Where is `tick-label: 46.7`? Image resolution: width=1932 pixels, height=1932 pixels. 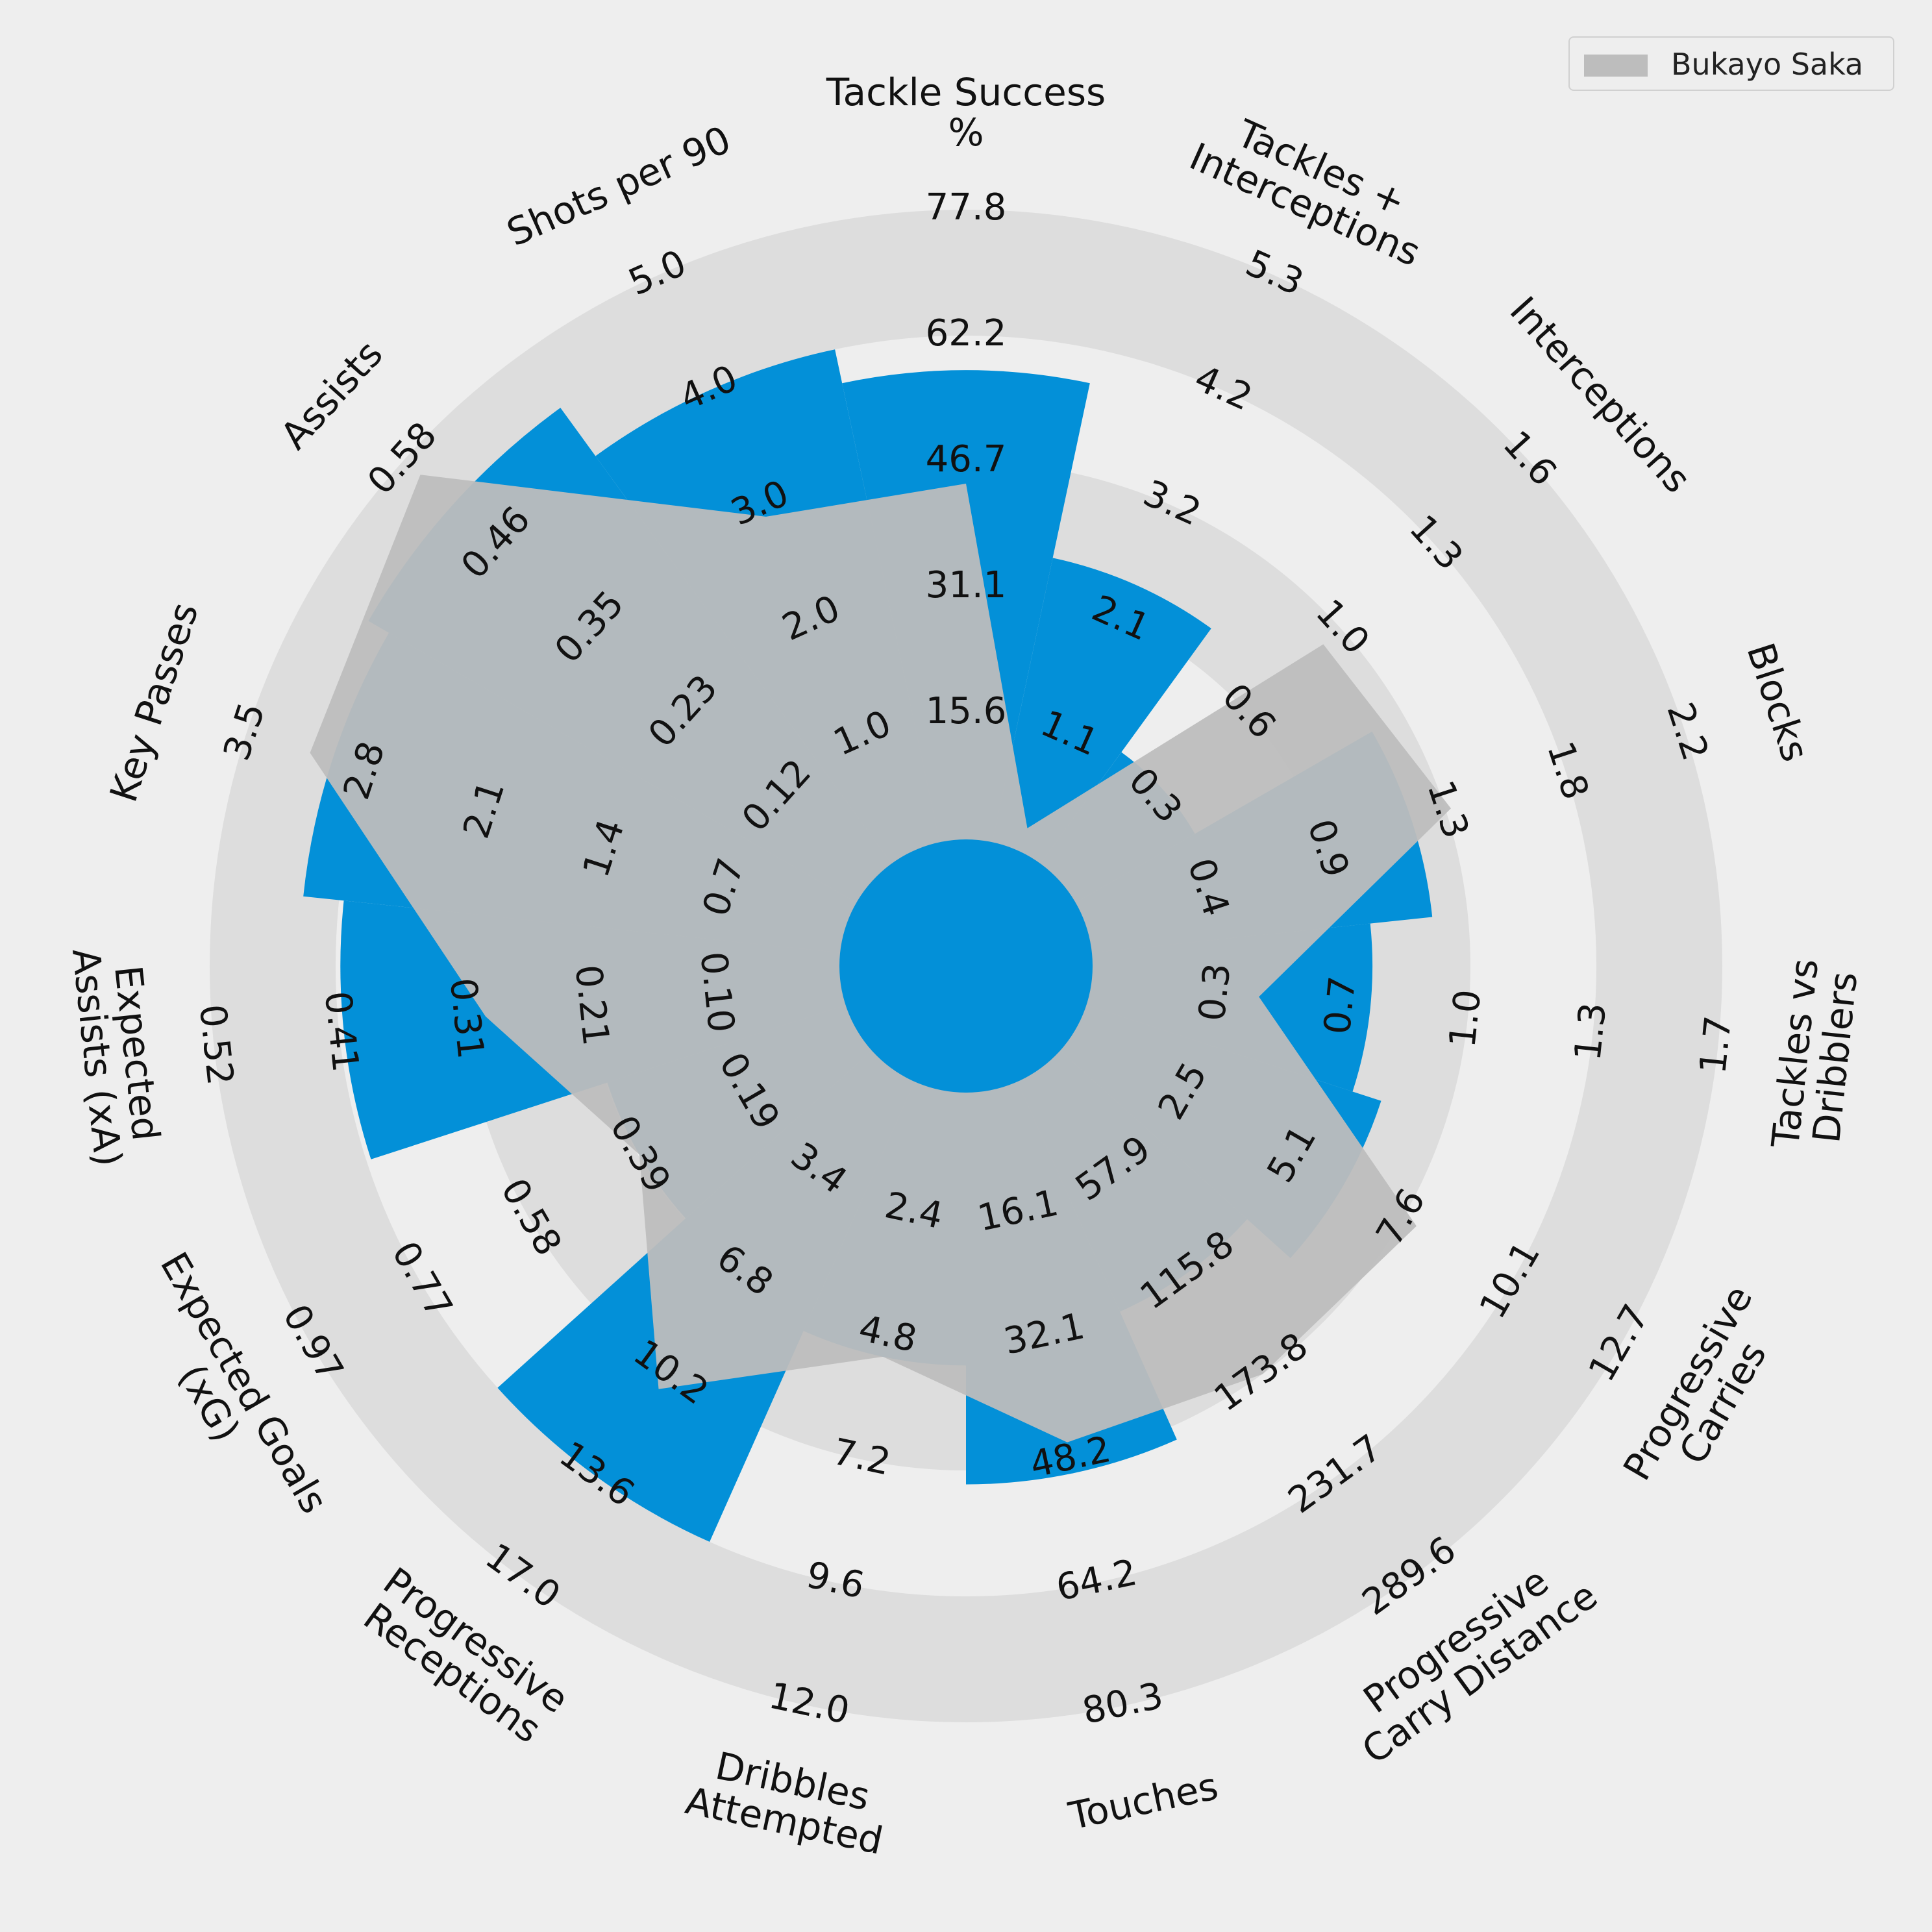
tick-label: 46.7 is located at coordinates (966, 459).